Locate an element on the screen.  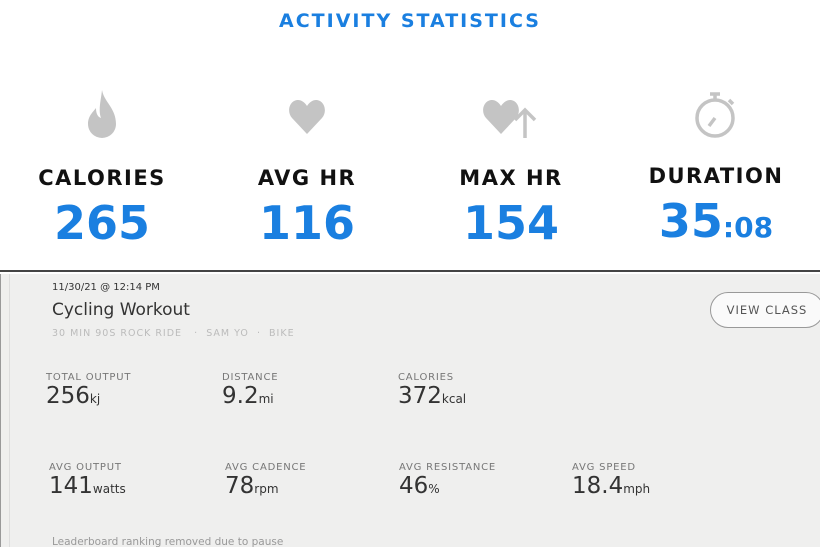
stopwatch-icon is located at coordinates (715, 115).